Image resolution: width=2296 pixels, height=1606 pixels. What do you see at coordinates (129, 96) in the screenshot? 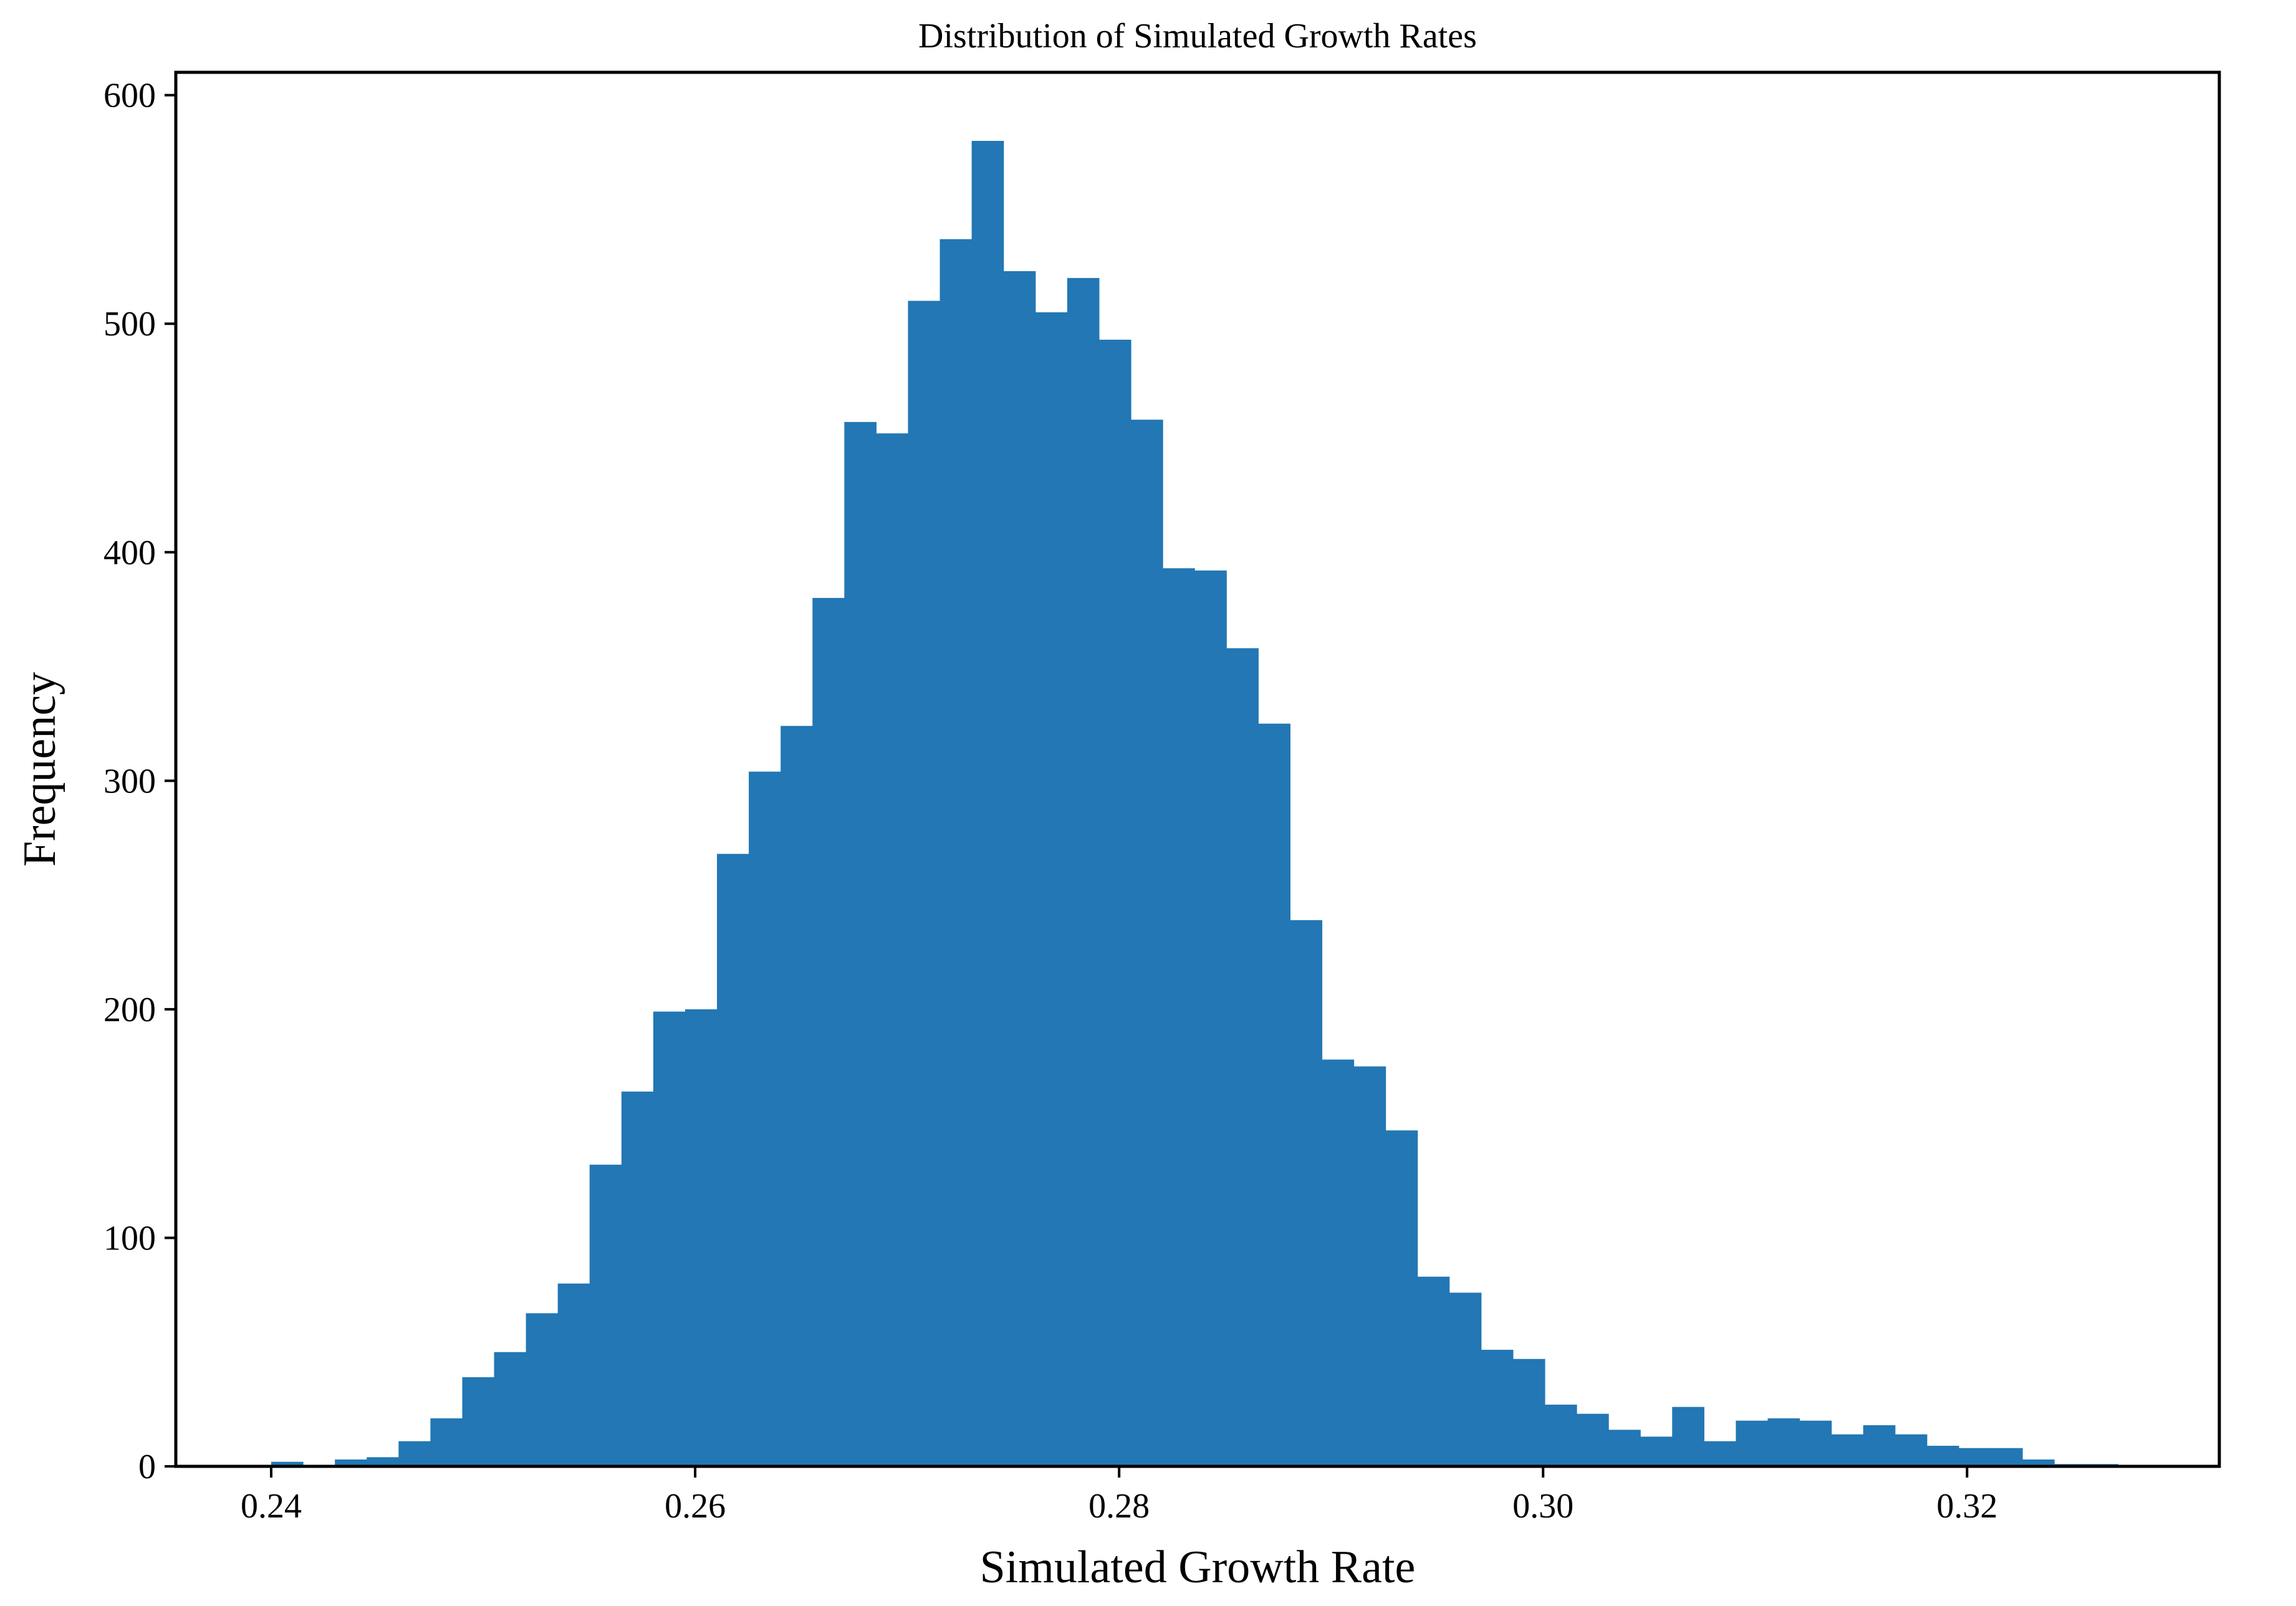
I see `y-tick-label: 600` at bounding box center [129, 96].